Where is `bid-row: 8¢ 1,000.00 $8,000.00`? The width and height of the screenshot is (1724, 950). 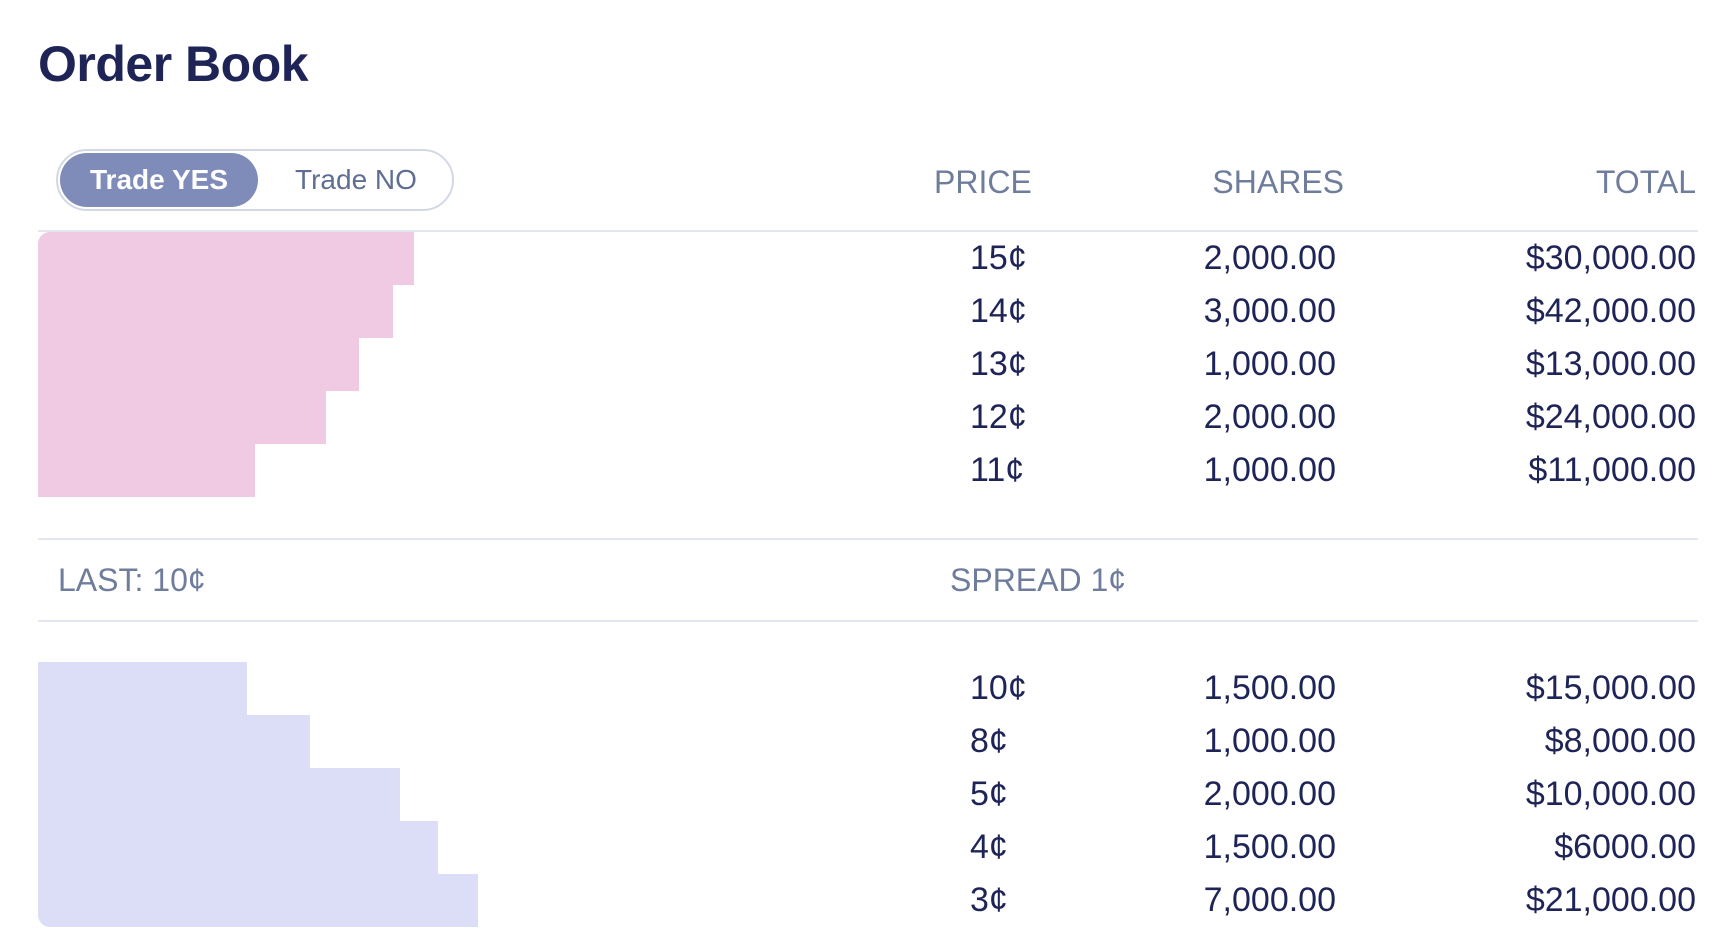 bid-row: 8¢ 1,000.00 $8,000.00 is located at coordinates (862, 741).